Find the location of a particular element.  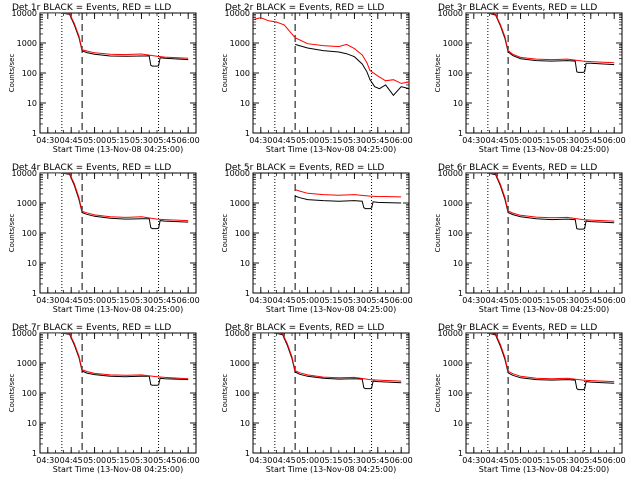

panel-title: Det 7r BLACK = Events, RED = LLD is located at coordinates (91, 328).